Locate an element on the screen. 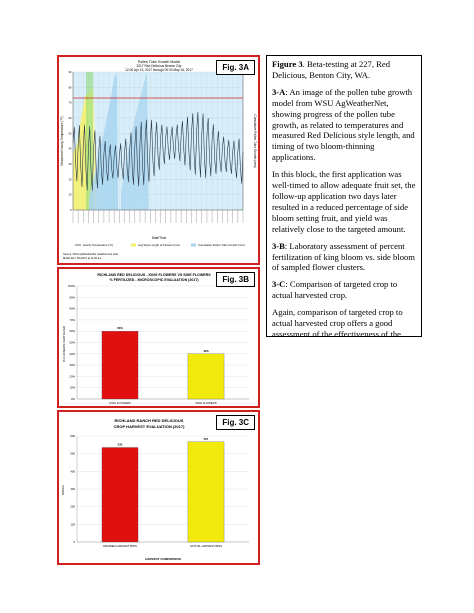  figb-y-tick-label: 90% is located at coordinates (72, 297).